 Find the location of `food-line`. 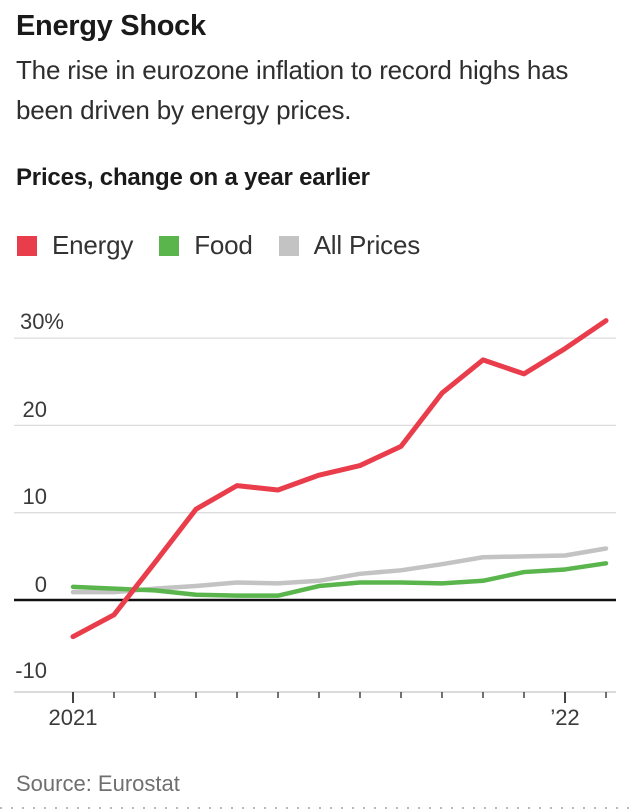

food-line is located at coordinates (339, 579).